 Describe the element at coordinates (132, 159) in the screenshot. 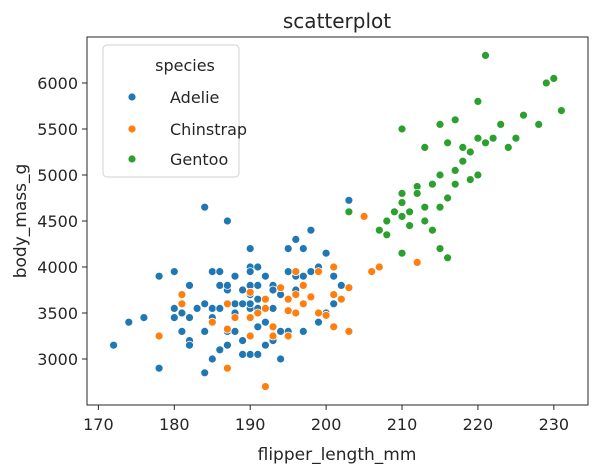

I see `legend-marker-gentoo` at that location.